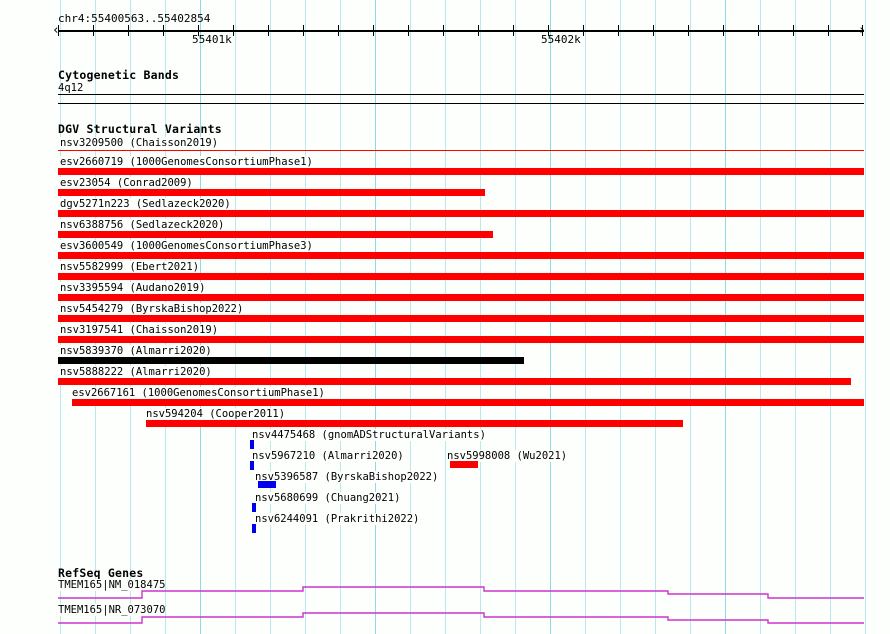 This screenshot has width=890, height=634. I want to click on variant-track-label: esv23054 (Conrad2009), so click(127, 183).